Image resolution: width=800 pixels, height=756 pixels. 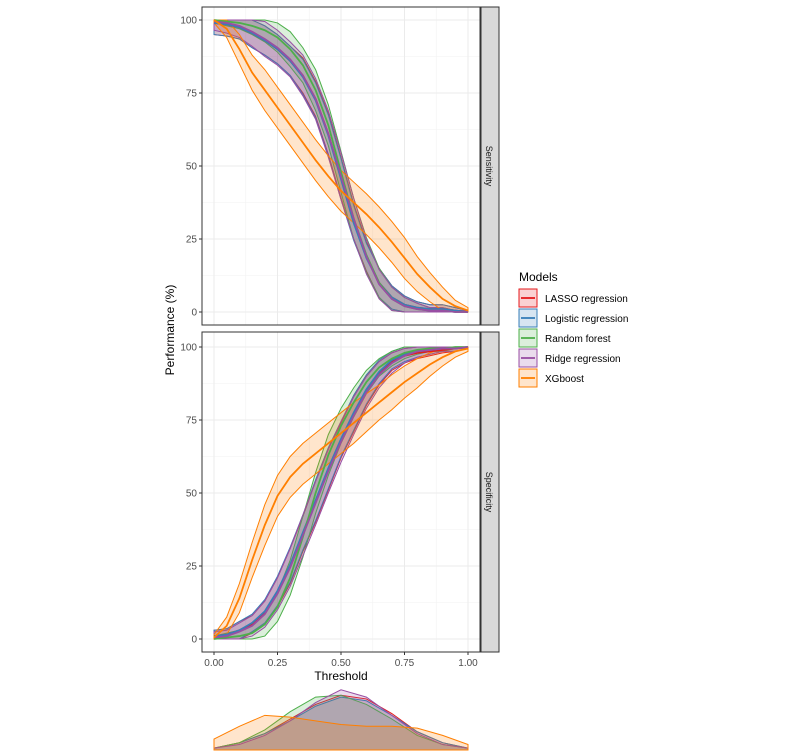 What do you see at coordinates (538, 277) in the screenshot?
I see `legend-title: Models` at bounding box center [538, 277].